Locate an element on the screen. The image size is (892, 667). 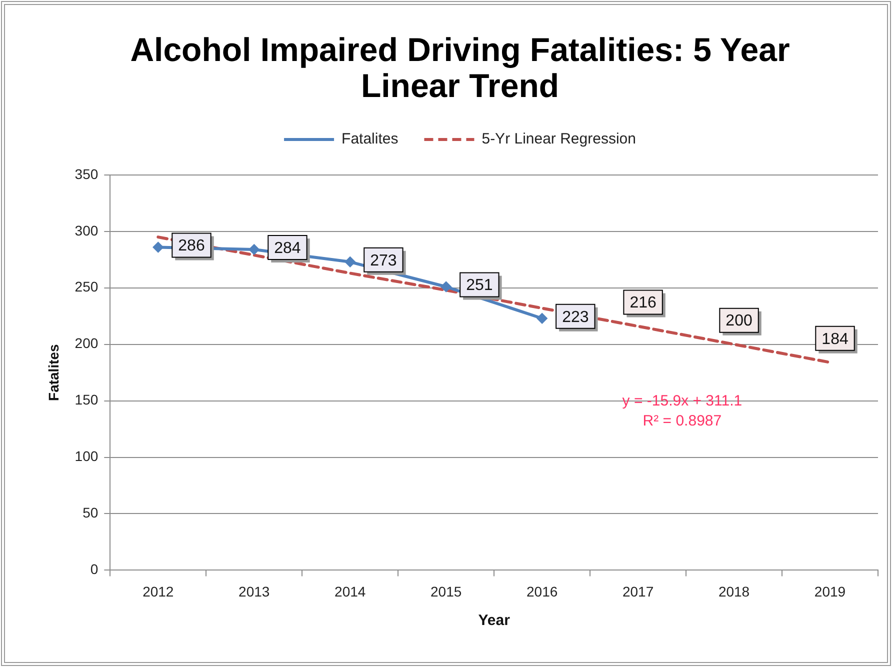
y-axis-title: Fatalites is located at coordinates (53, 372).